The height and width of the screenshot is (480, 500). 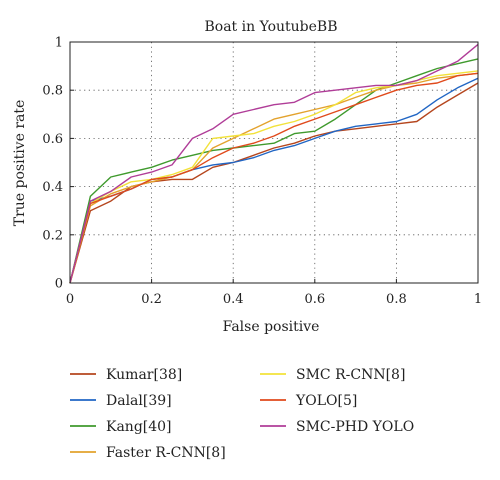 What do you see at coordinates (166, 453) in the screenshot?
I see `legend-label: Faster R-CNN[8]` at bounding box center [166, 453].